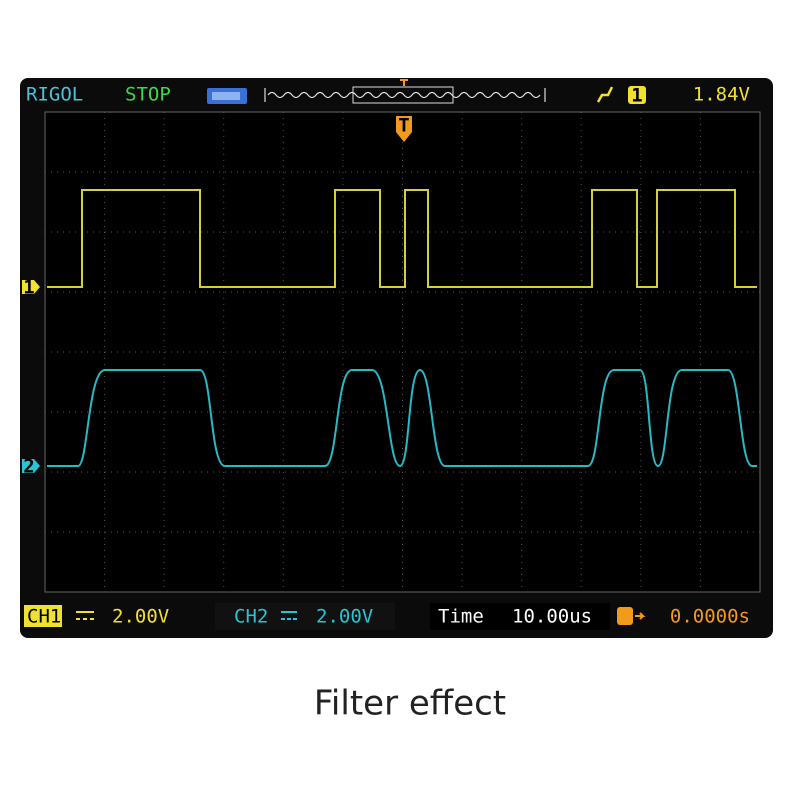 This screenshot has height=804, width=800. I want to click on ch1-label: CH1, so click(44, 617).